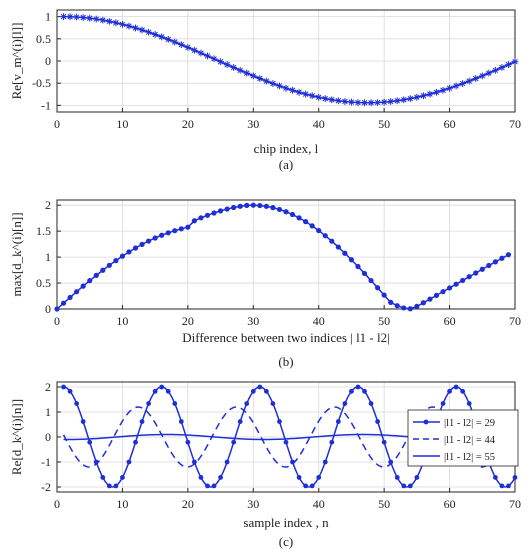  Describe the element at coordinates (469, 423) in the screenshot. I see `legend-label: |l1 - l2| = 29` at that location.